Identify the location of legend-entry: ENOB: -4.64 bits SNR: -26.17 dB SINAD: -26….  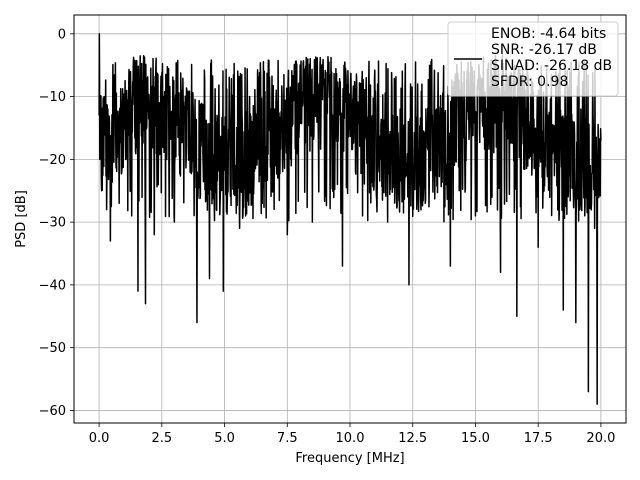
(551, 58).